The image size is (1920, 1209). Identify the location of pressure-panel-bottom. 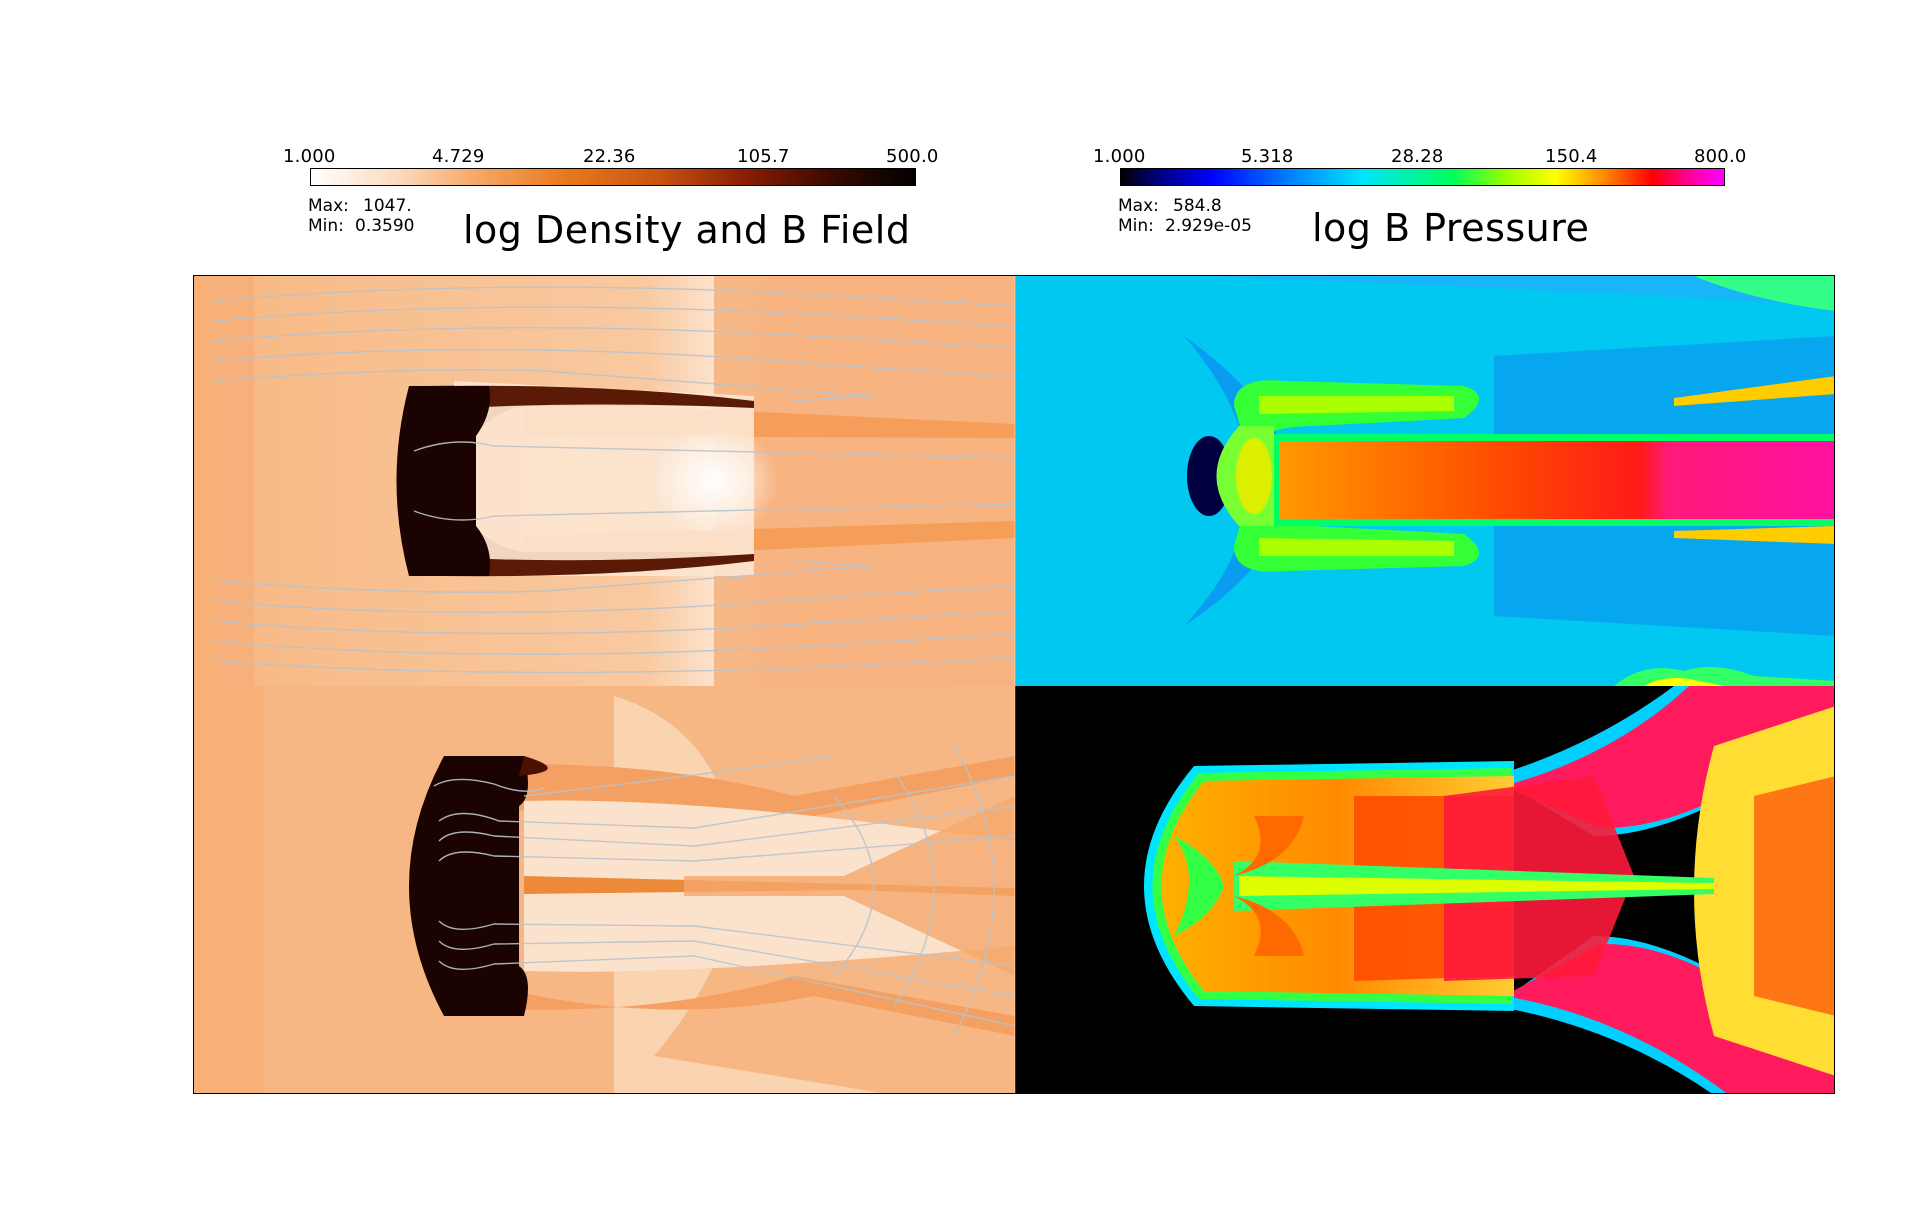
(1424, 889).